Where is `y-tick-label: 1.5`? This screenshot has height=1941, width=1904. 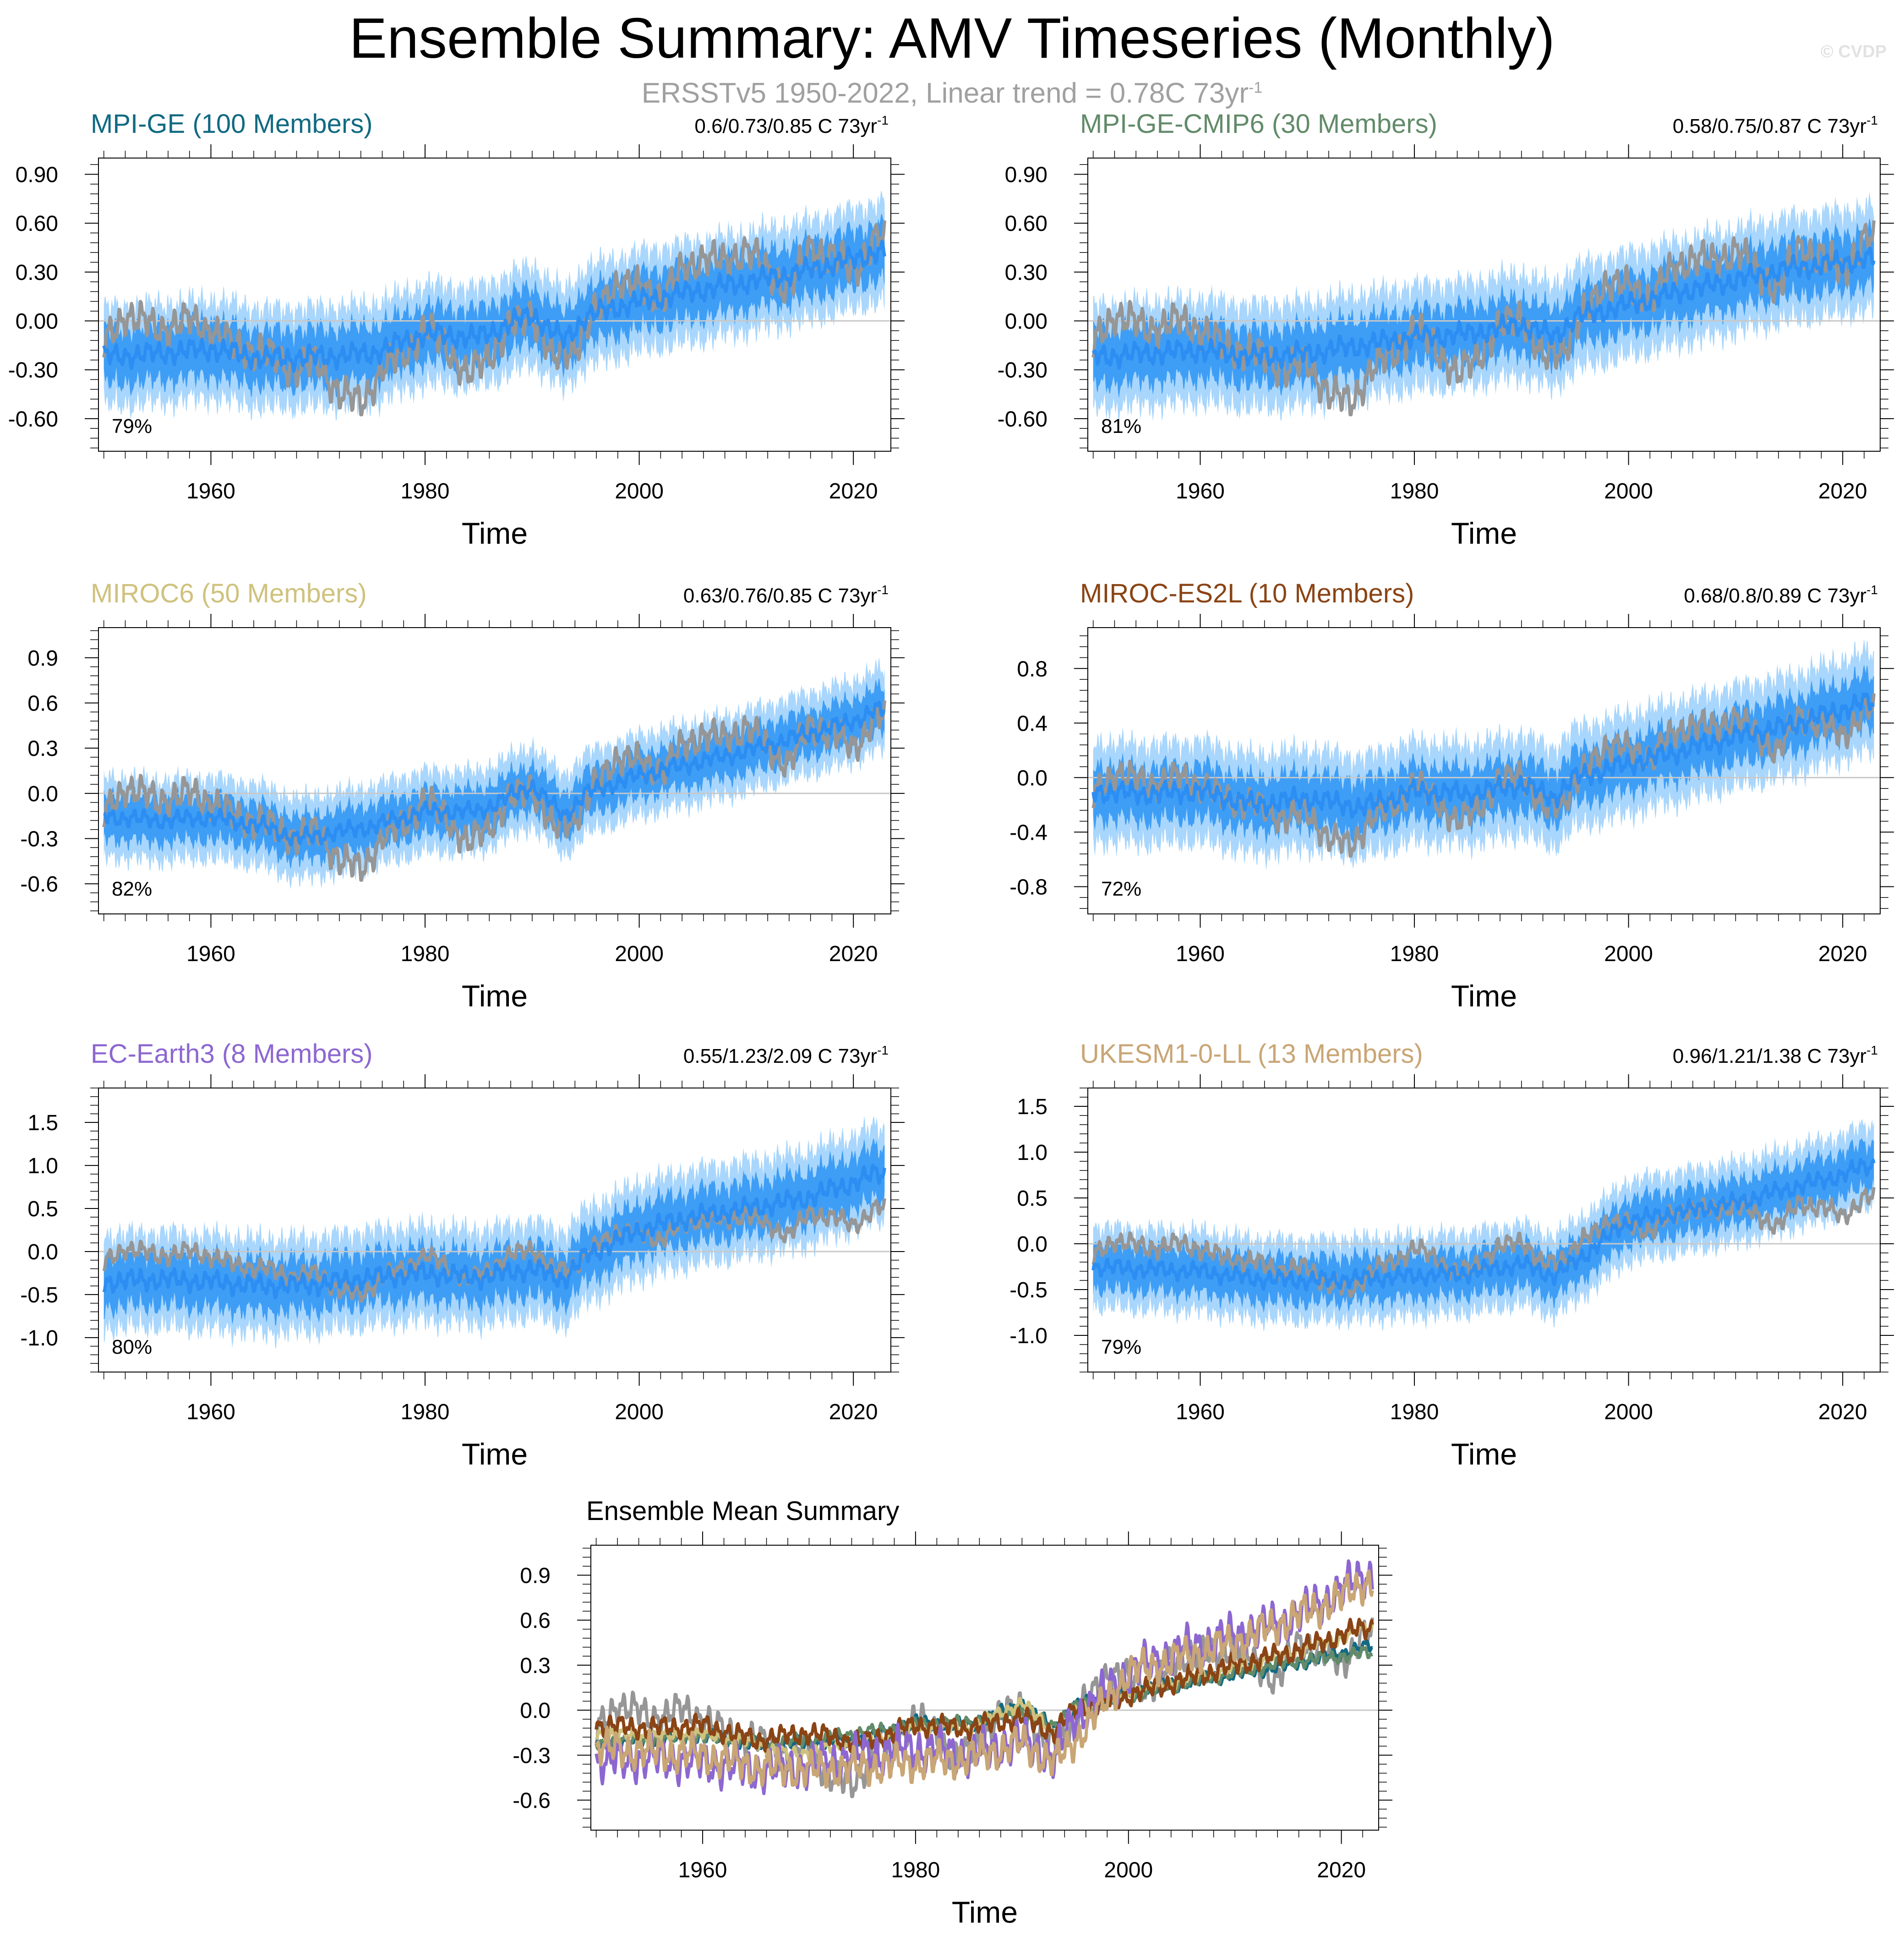 y-tick-label: 1.5 is located at coordinates (1032, 1107).